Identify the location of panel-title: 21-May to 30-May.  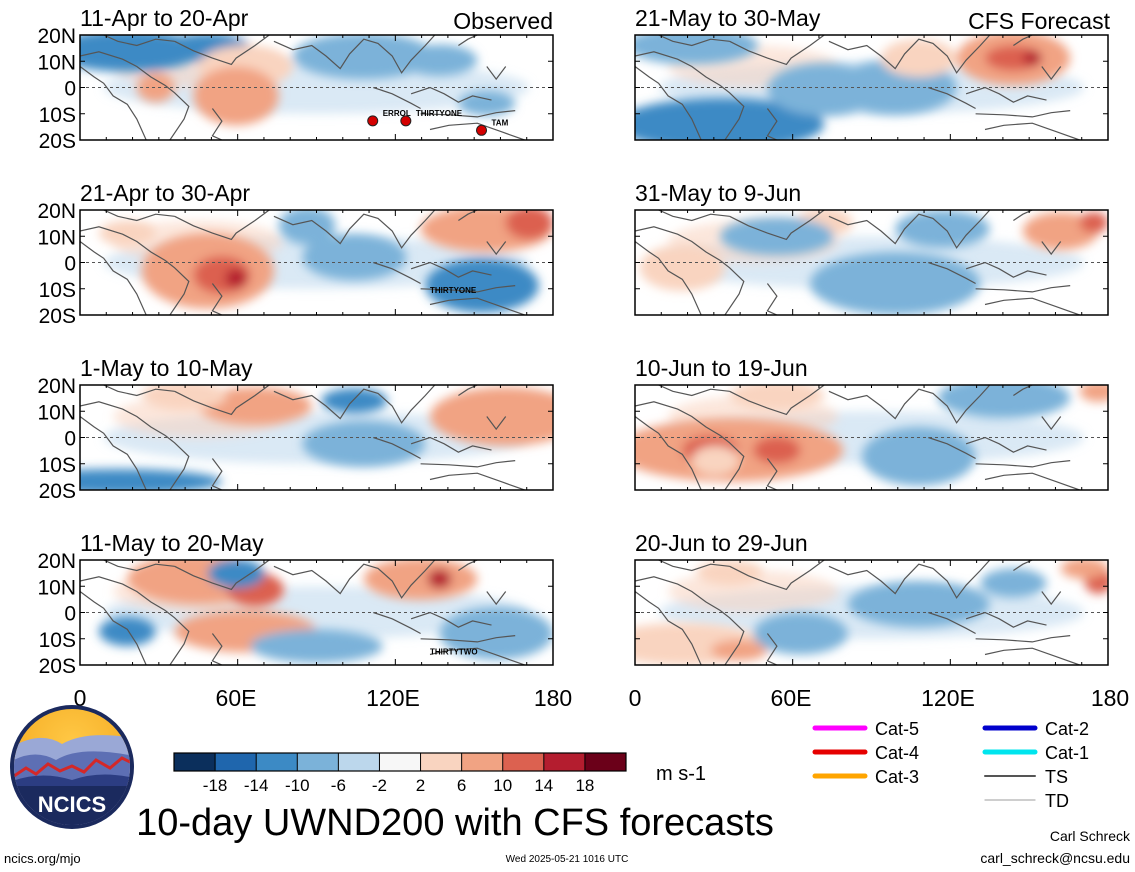
(728, 18).